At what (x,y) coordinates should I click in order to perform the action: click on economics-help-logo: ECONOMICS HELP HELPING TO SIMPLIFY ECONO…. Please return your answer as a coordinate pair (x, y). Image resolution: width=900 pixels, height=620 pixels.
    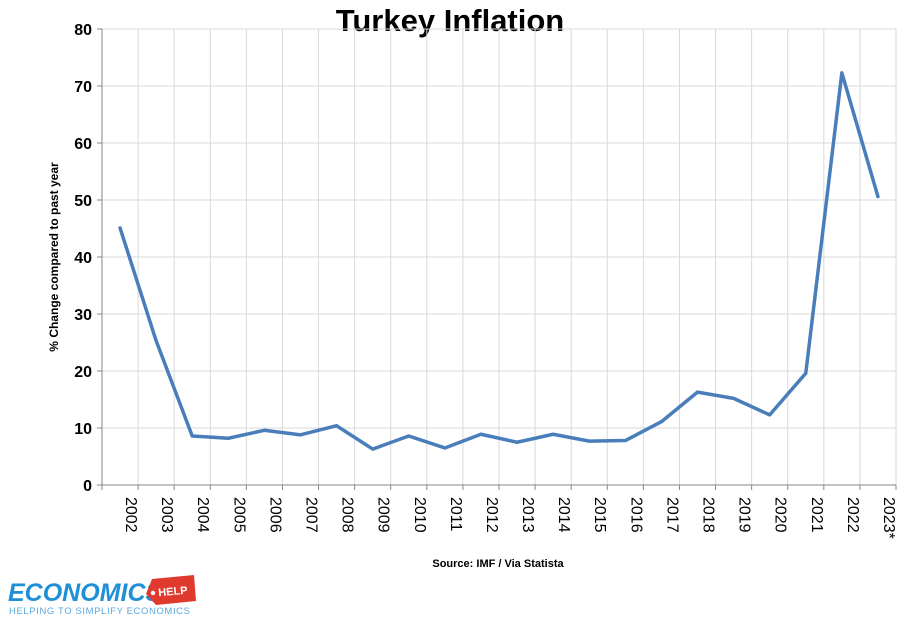
    Looking at the image, I should click on (102, 596).